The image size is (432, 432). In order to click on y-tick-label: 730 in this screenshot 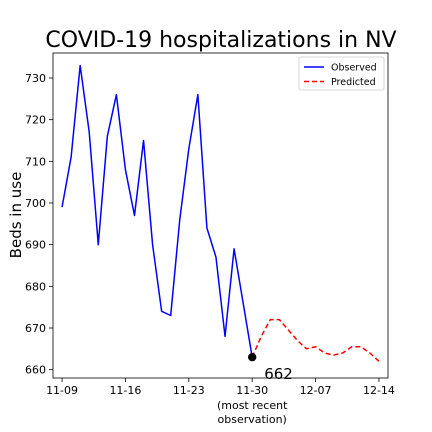, I will do `click(35, 78)`.